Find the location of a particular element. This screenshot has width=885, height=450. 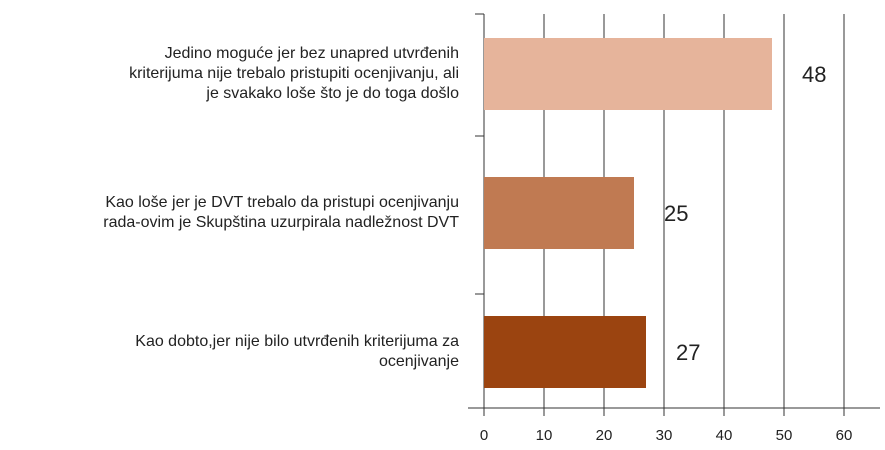

value-label: 25 is located at coordinates (676, 213).